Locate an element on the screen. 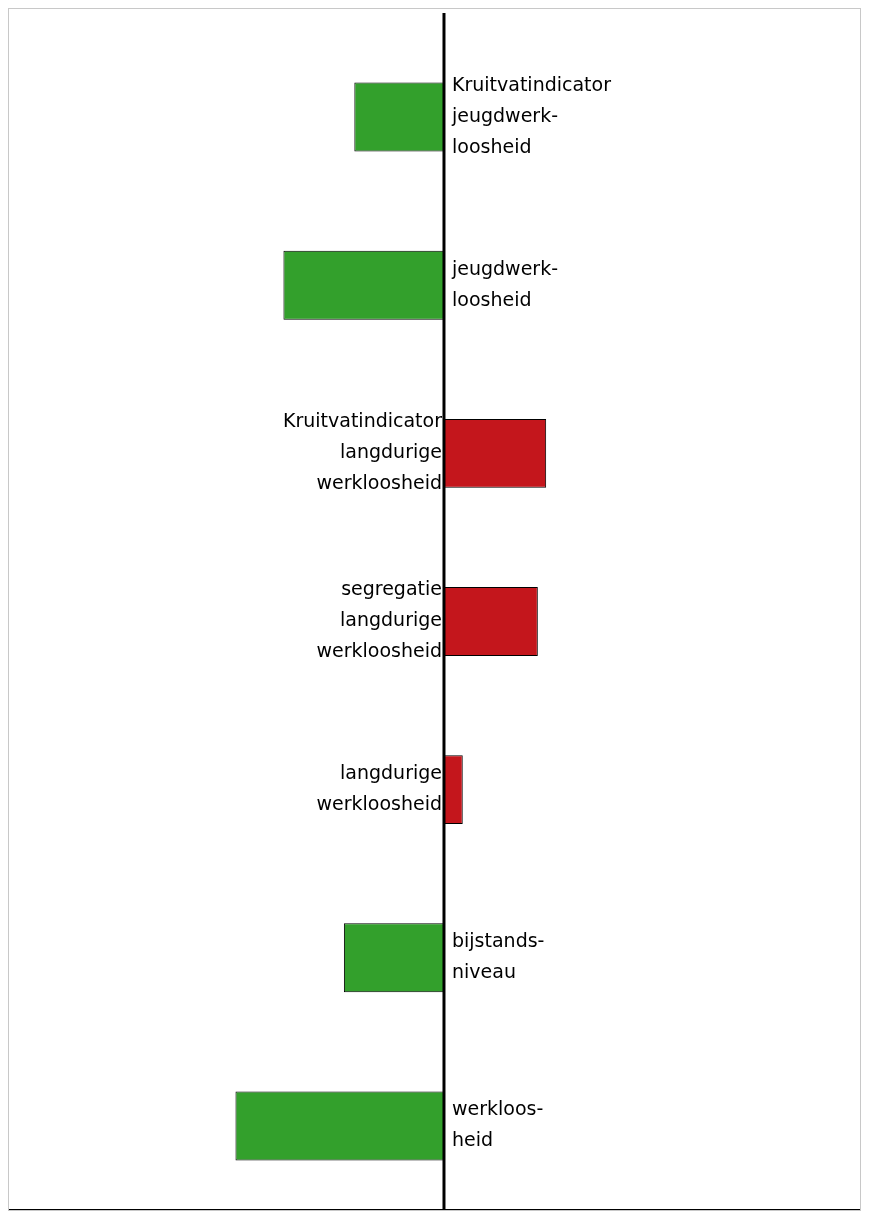  y-tick-label: bijstands- niveau is located at coordinates (498, 956).